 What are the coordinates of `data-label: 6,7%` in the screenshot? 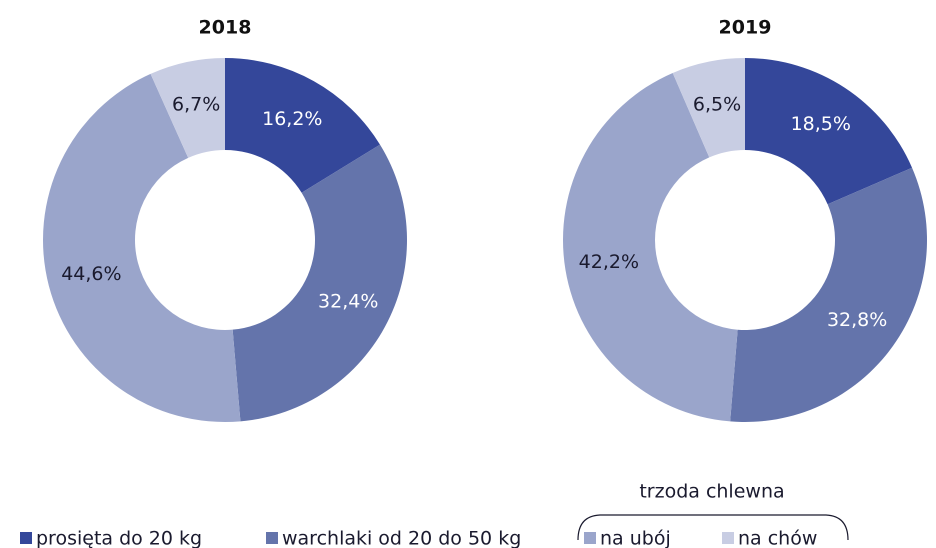 It's located at (196, 105).